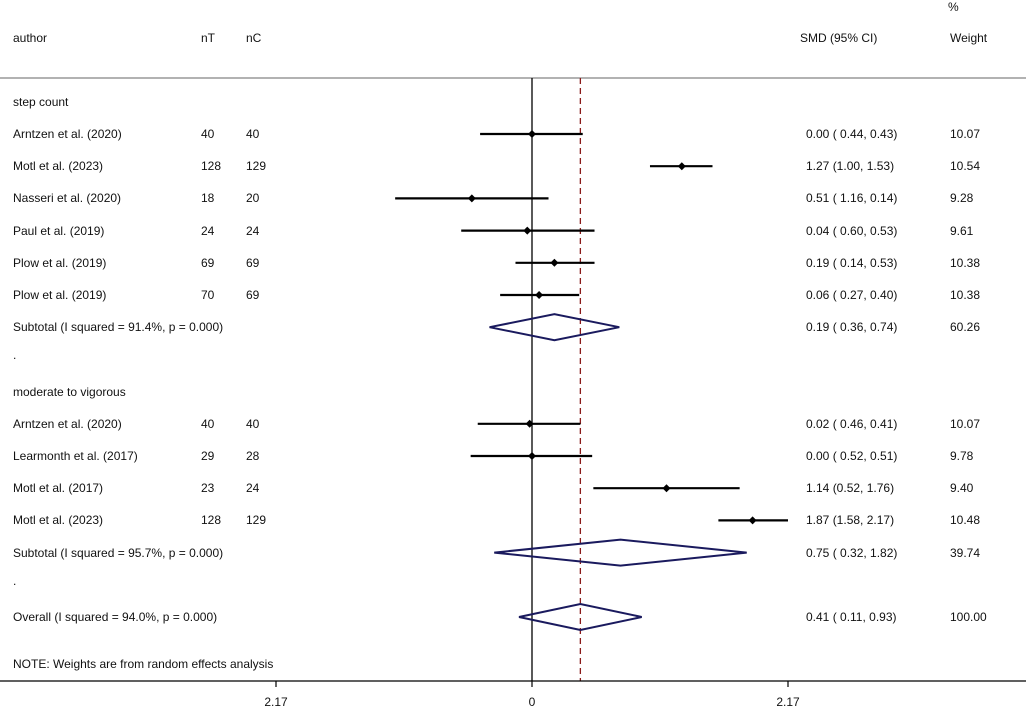 This screenshot has width=1026, height=709. Describe the element at coordinates (115, 617) in the screenshot. I see `overall-label: Overall (I squared = 94.0%, p = 0.000)` at that location.